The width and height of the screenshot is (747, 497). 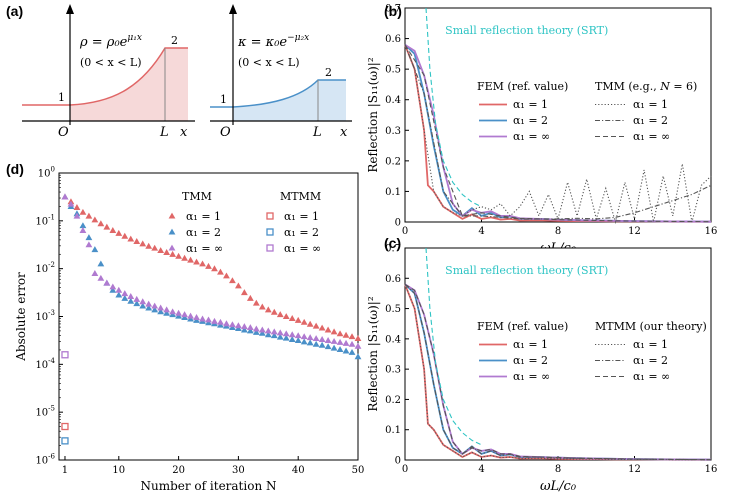 I want to click on legend-label-model: α₁ = 1, so click(x=650, y=344).